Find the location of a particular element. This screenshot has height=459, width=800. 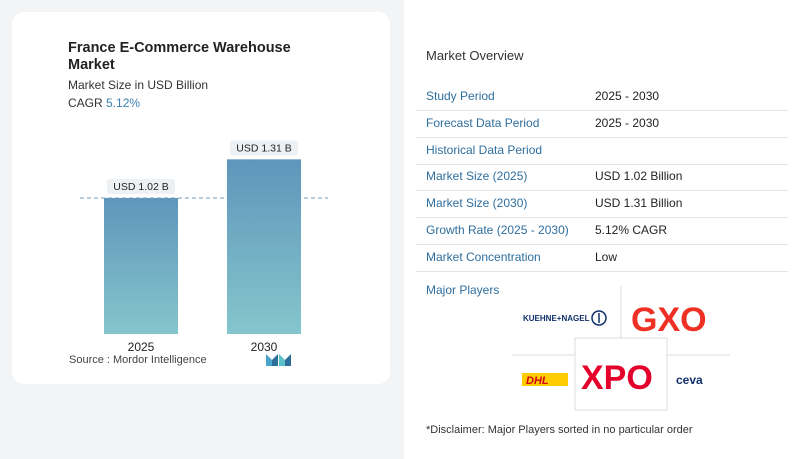

xpo-logo: XPO is located at coordinates (617, 378).